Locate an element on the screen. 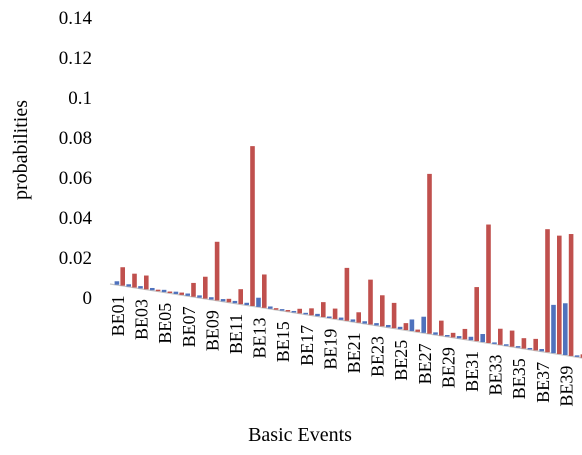 The height and width of the screenshot is (455, 582). x-tick-label: BE03 is located at coordinates (142, 319).